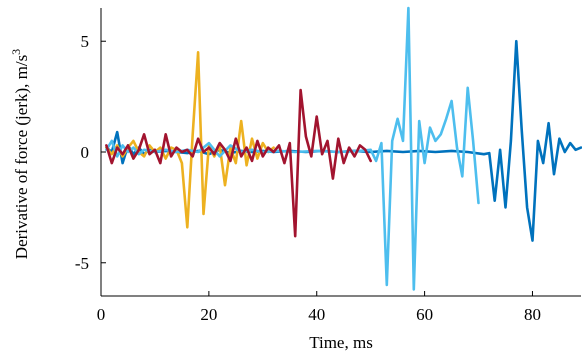 The height and width of the screenshot is (356, 582). What do you see at coordinates (82, 263) in the screenshot?
I see `y-tick-label: -5` at bounding box center [82, 263].